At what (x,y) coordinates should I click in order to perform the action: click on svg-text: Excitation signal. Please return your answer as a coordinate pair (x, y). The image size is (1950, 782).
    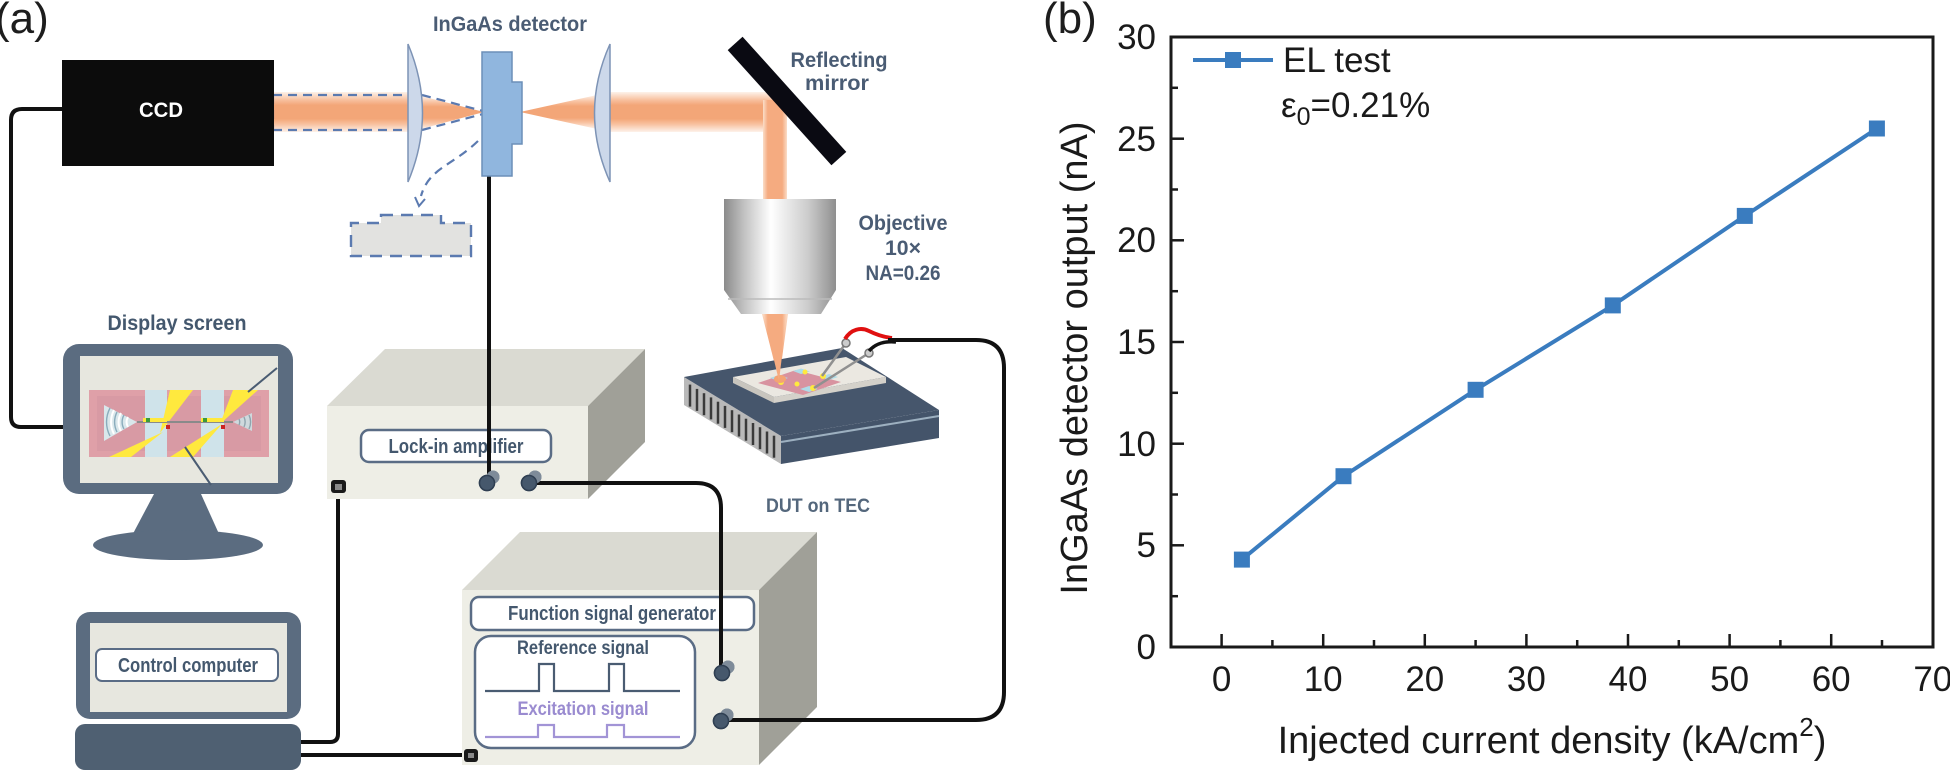
    Looking at the image, I should click on (583, 709).